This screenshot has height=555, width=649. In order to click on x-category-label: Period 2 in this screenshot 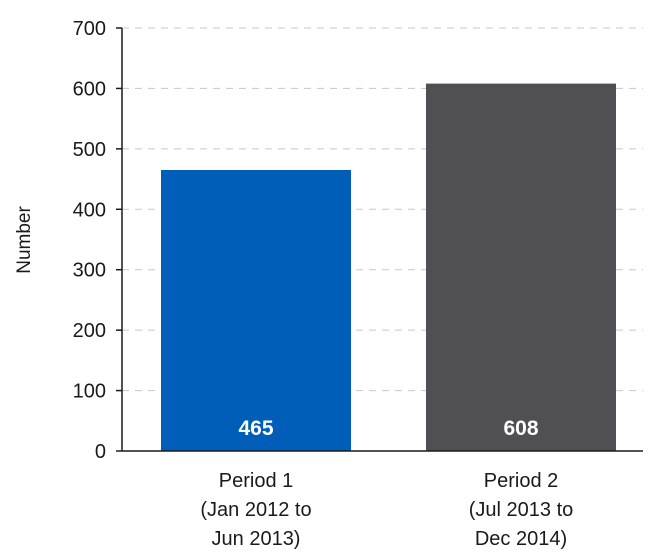, I will do `click(521, 481)`.